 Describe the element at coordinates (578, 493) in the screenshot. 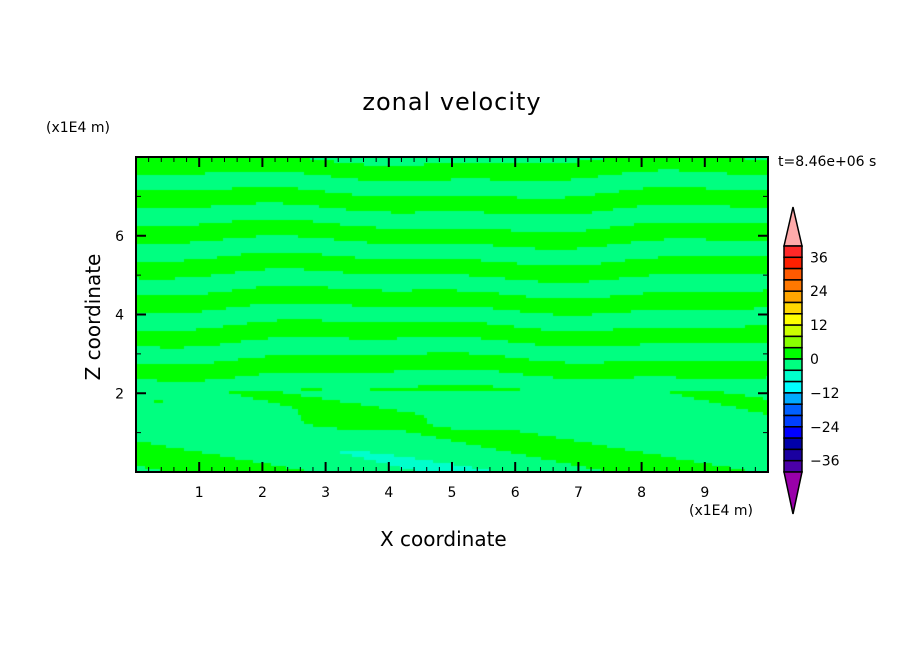

I see `x-tick-label: 7` at that location.